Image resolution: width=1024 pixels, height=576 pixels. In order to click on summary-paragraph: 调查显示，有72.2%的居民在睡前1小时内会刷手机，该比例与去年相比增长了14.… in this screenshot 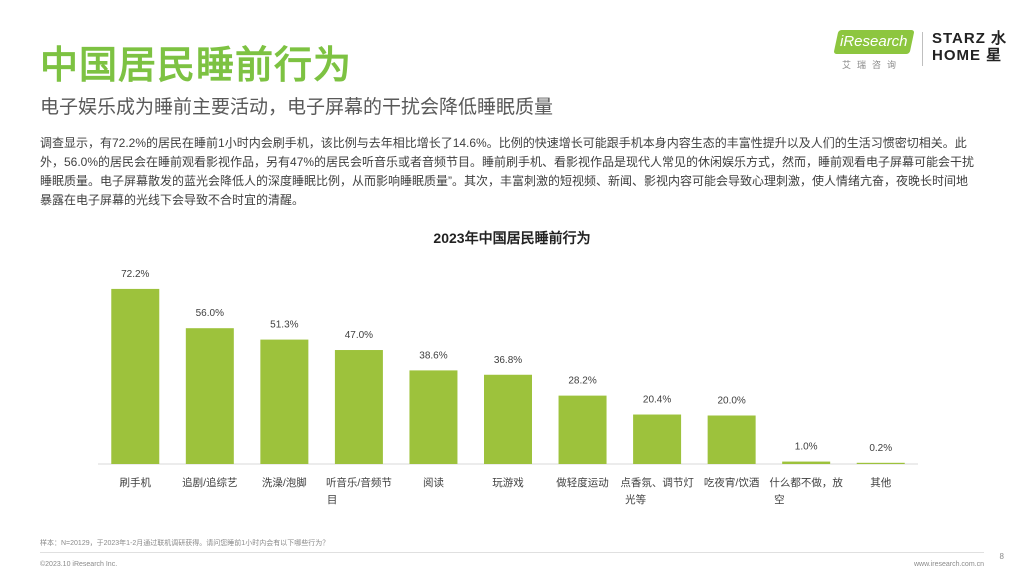, I will do `click(507, 171)`.